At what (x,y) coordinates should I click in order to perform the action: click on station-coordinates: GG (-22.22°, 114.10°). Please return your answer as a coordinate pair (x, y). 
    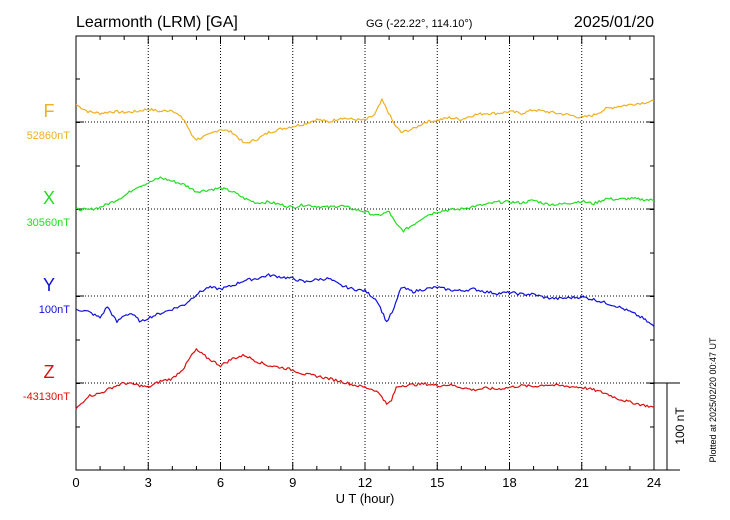
    Looking at the image, I should click on (419, 24).